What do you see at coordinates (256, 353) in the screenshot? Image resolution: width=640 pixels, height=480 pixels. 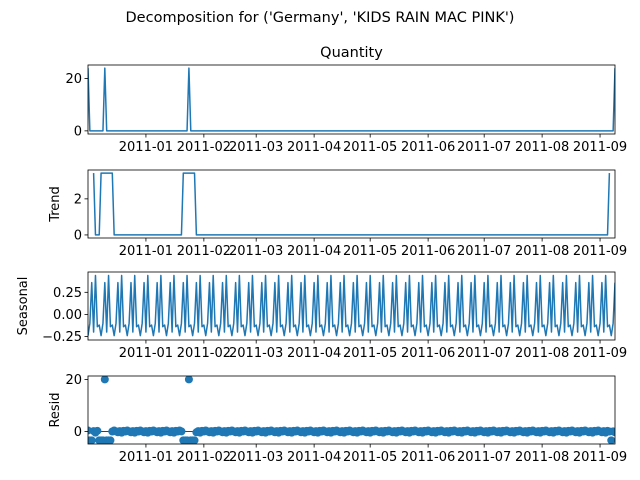 I see `seasonal-xtick-label: 2011-03` at bounding box center [256, 353].